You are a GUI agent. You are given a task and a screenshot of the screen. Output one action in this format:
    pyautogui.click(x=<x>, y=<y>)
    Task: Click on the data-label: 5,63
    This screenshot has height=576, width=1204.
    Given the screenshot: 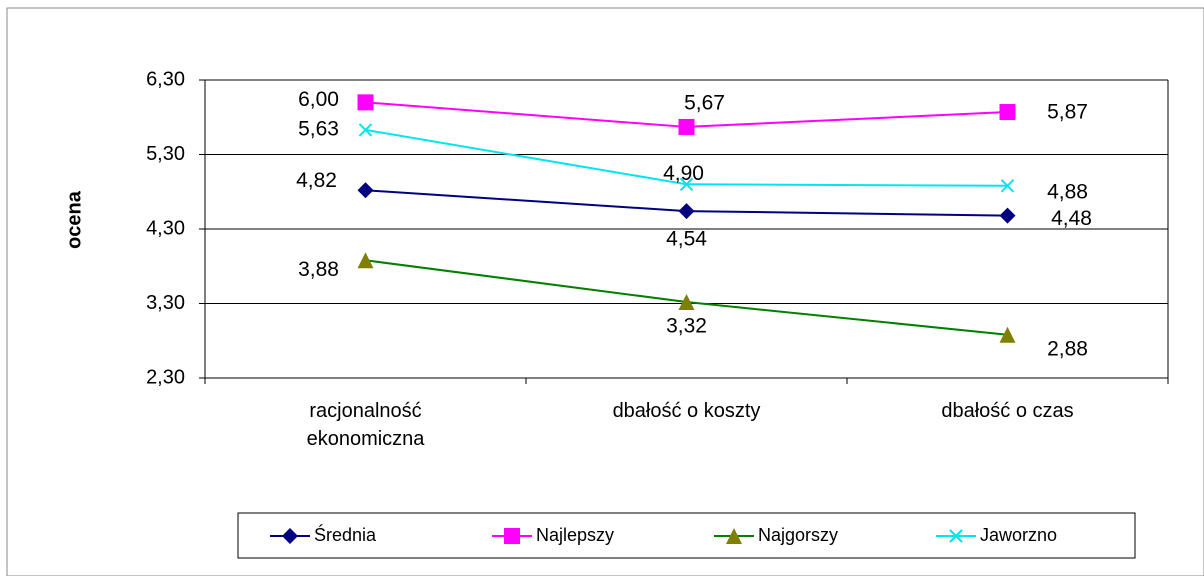 What is the action you would take?
    pyautogui.click(x=318, y=128)
    